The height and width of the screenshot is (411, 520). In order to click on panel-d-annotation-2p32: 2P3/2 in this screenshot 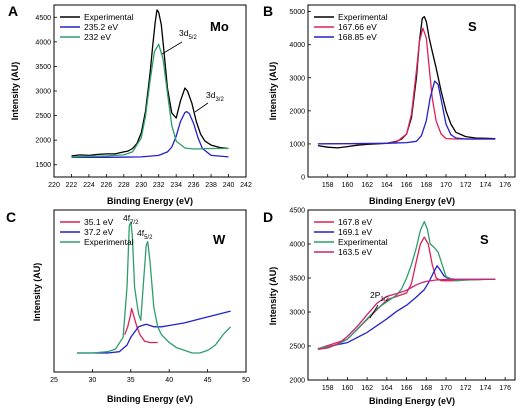, I will do `click(379, 304)`.